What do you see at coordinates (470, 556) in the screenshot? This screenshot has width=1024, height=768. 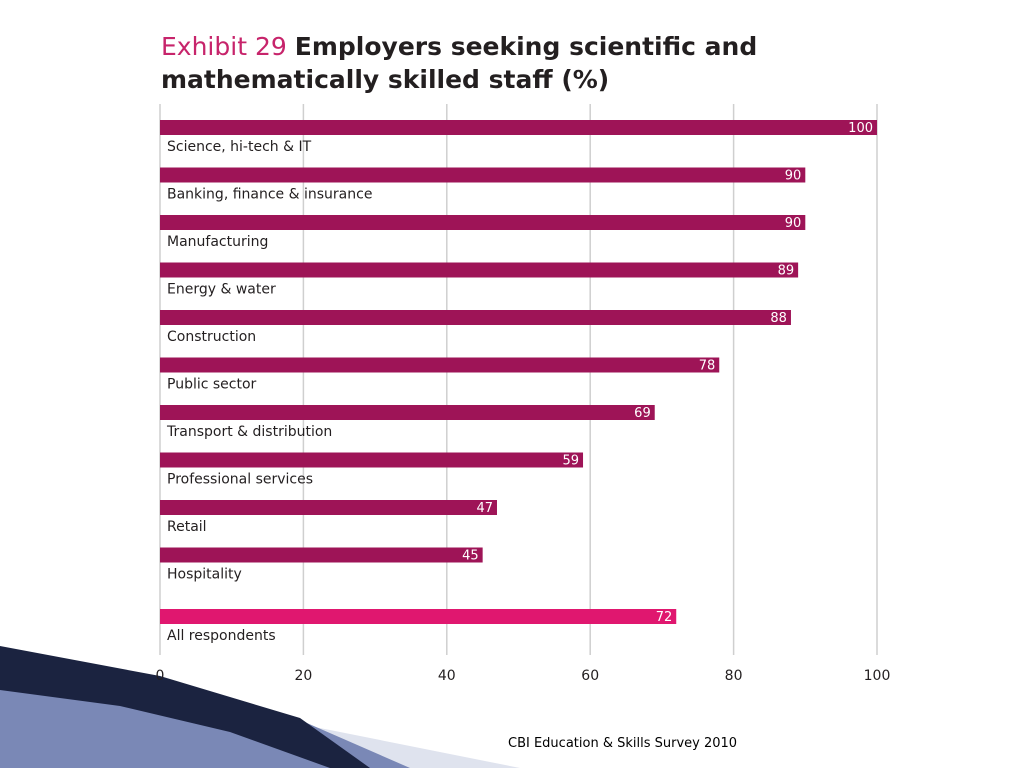 I see `bar-value-label: 45` at bounding box center [470, 556].